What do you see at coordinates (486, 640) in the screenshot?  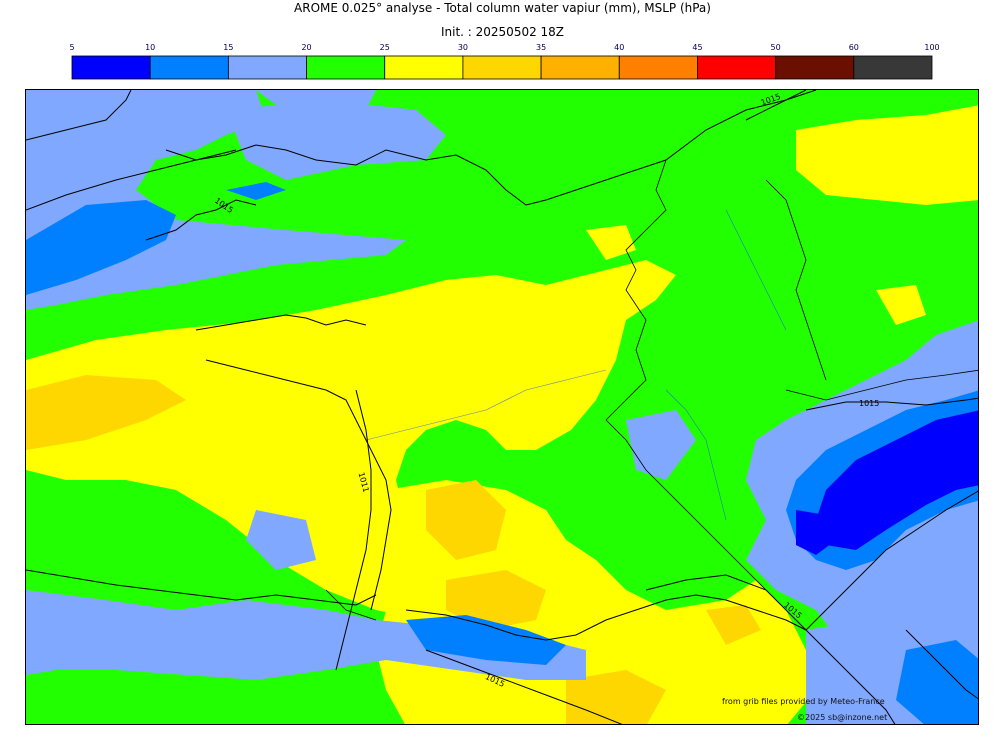 I see `field-blue-south-strip` at bounding box center [486, 640].